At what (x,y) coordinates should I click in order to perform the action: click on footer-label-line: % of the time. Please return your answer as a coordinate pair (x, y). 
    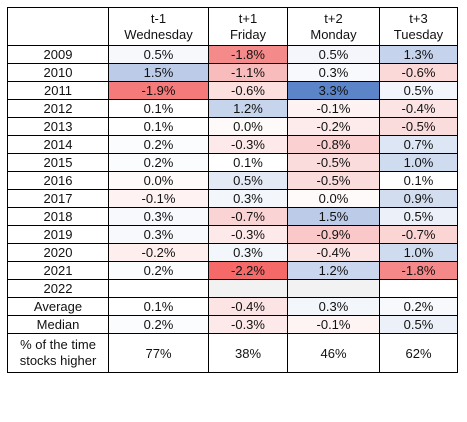
    Looking at the image, I should click on (58, 344).